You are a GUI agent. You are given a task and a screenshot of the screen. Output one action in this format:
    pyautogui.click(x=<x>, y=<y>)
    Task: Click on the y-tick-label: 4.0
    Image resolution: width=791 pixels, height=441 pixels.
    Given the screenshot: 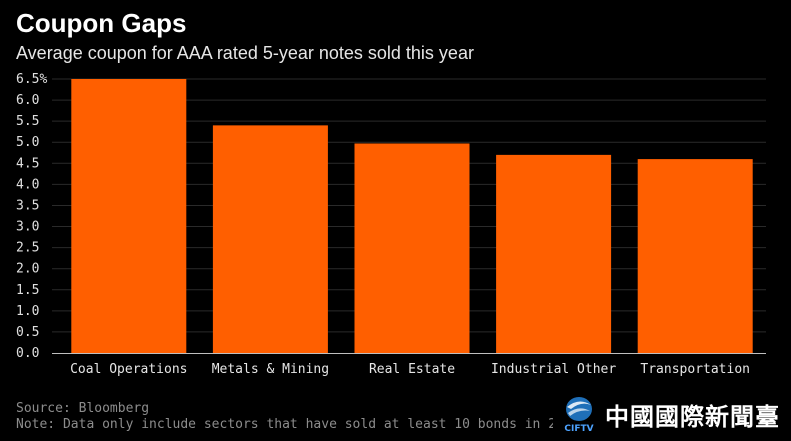 What is the action you would take?
    pyautogui.click(x=27, y=184)
    